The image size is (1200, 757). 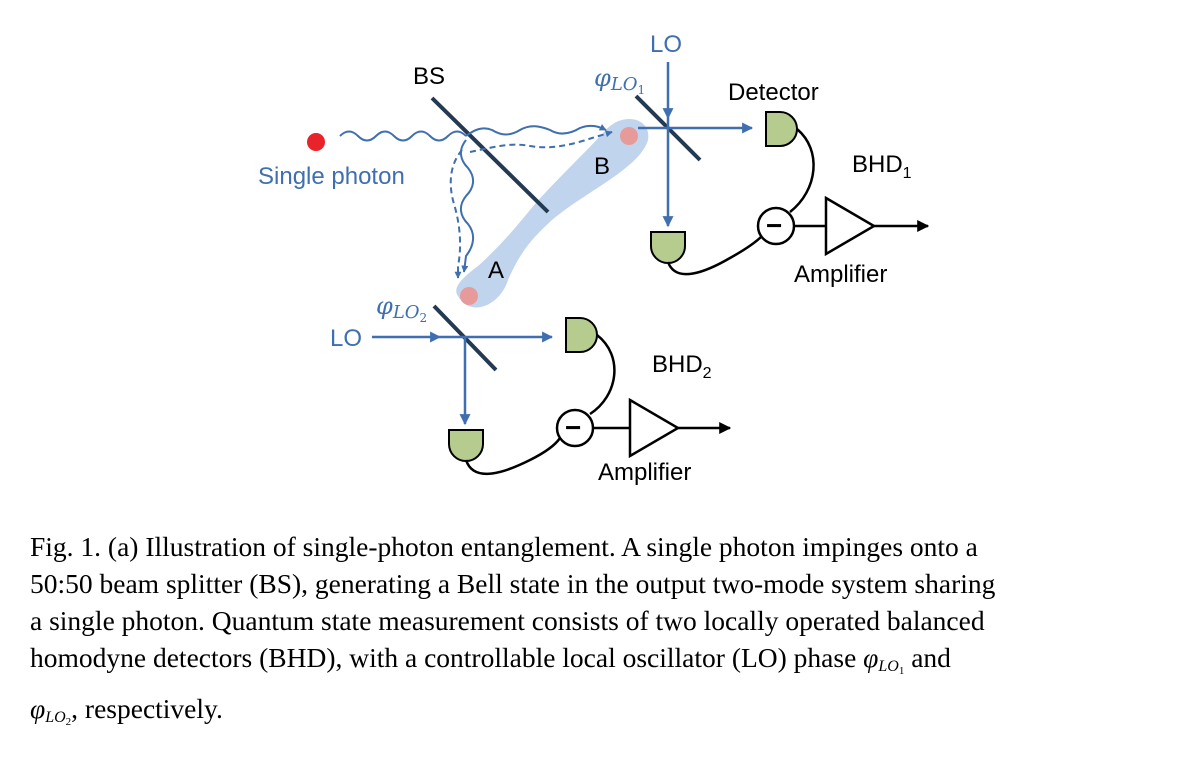 I want to click on phi-lo2-label: φLO2, so click(x=401, y=308).